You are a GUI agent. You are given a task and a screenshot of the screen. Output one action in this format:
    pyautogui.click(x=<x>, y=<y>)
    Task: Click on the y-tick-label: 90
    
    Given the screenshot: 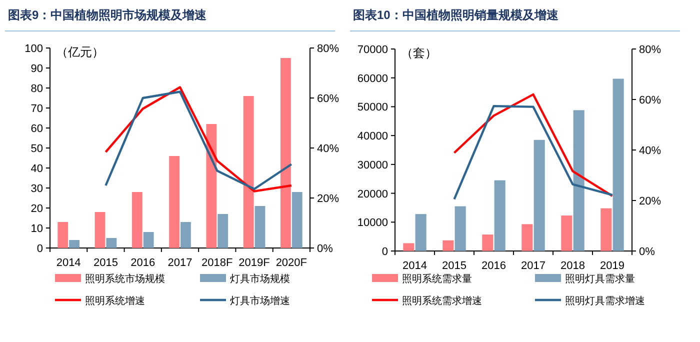 What is the action you would take?
    pyautogui.click(x=36, y=69)
    